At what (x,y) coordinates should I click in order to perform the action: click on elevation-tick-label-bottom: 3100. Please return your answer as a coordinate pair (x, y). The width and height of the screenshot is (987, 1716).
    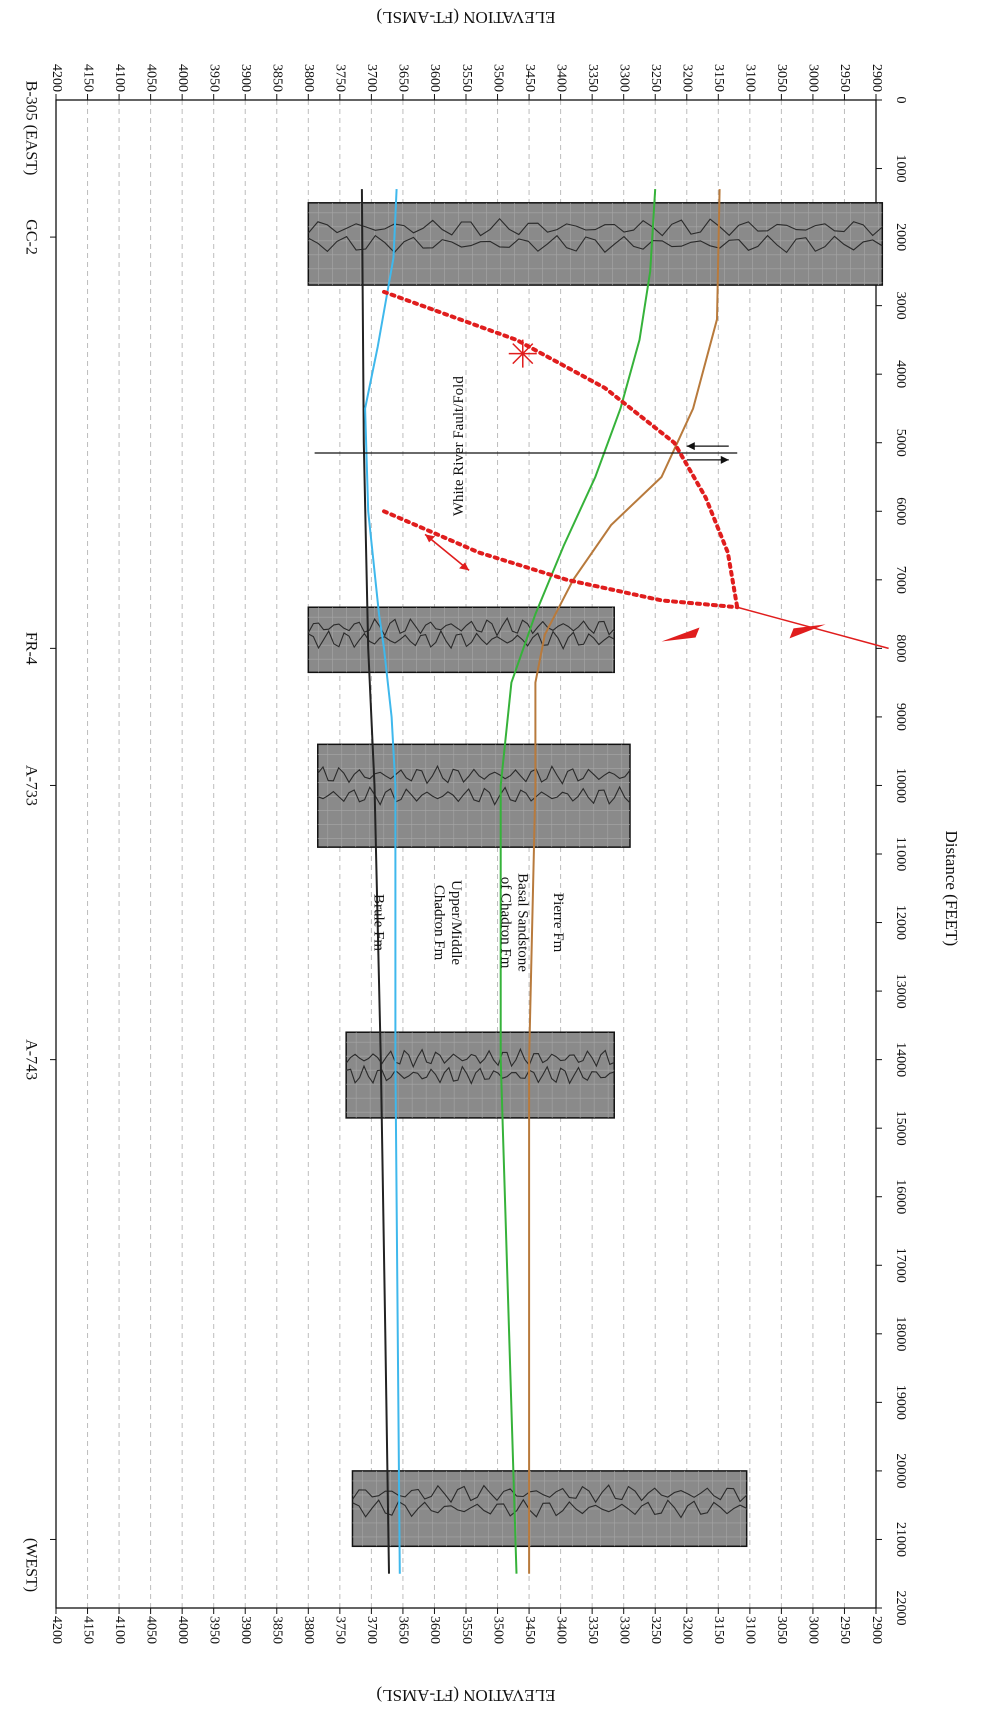
    Looking at the image, I should click on (750, 1630).